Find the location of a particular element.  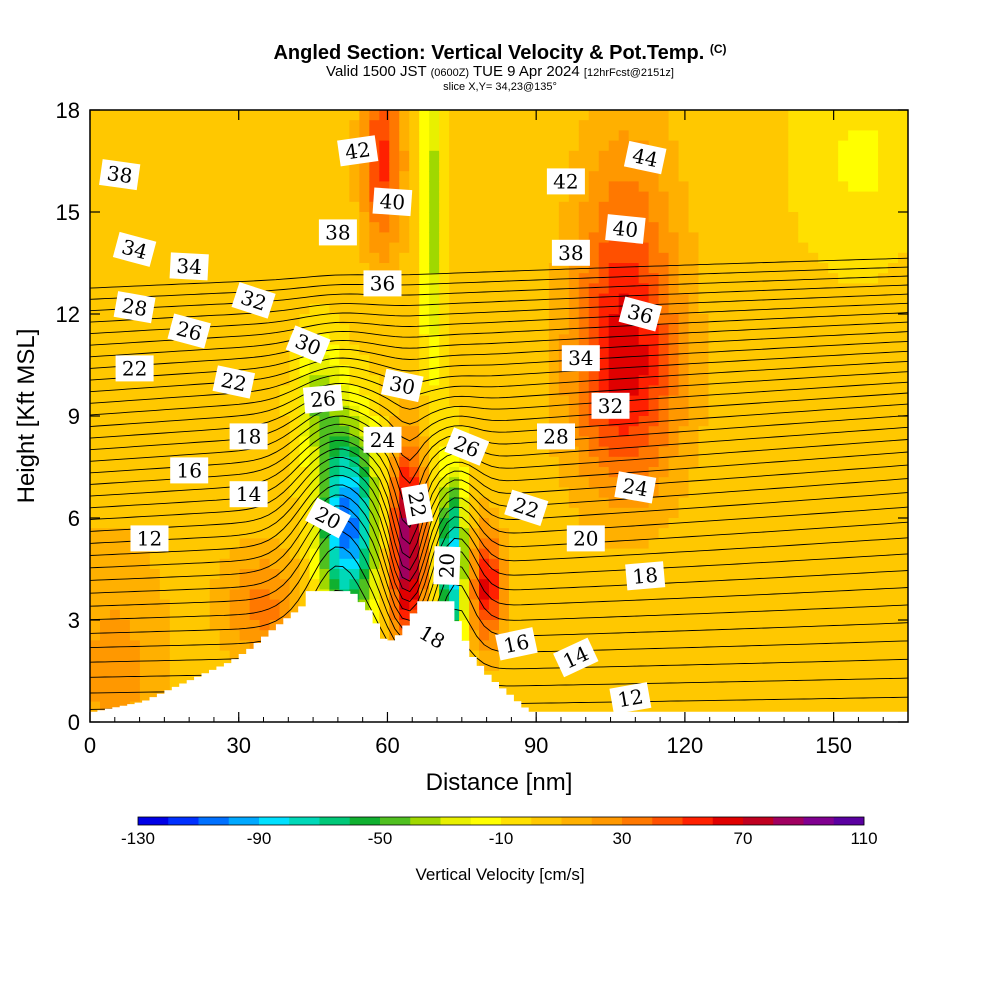

contour-label: 40 is located at coordinates (392, 202).